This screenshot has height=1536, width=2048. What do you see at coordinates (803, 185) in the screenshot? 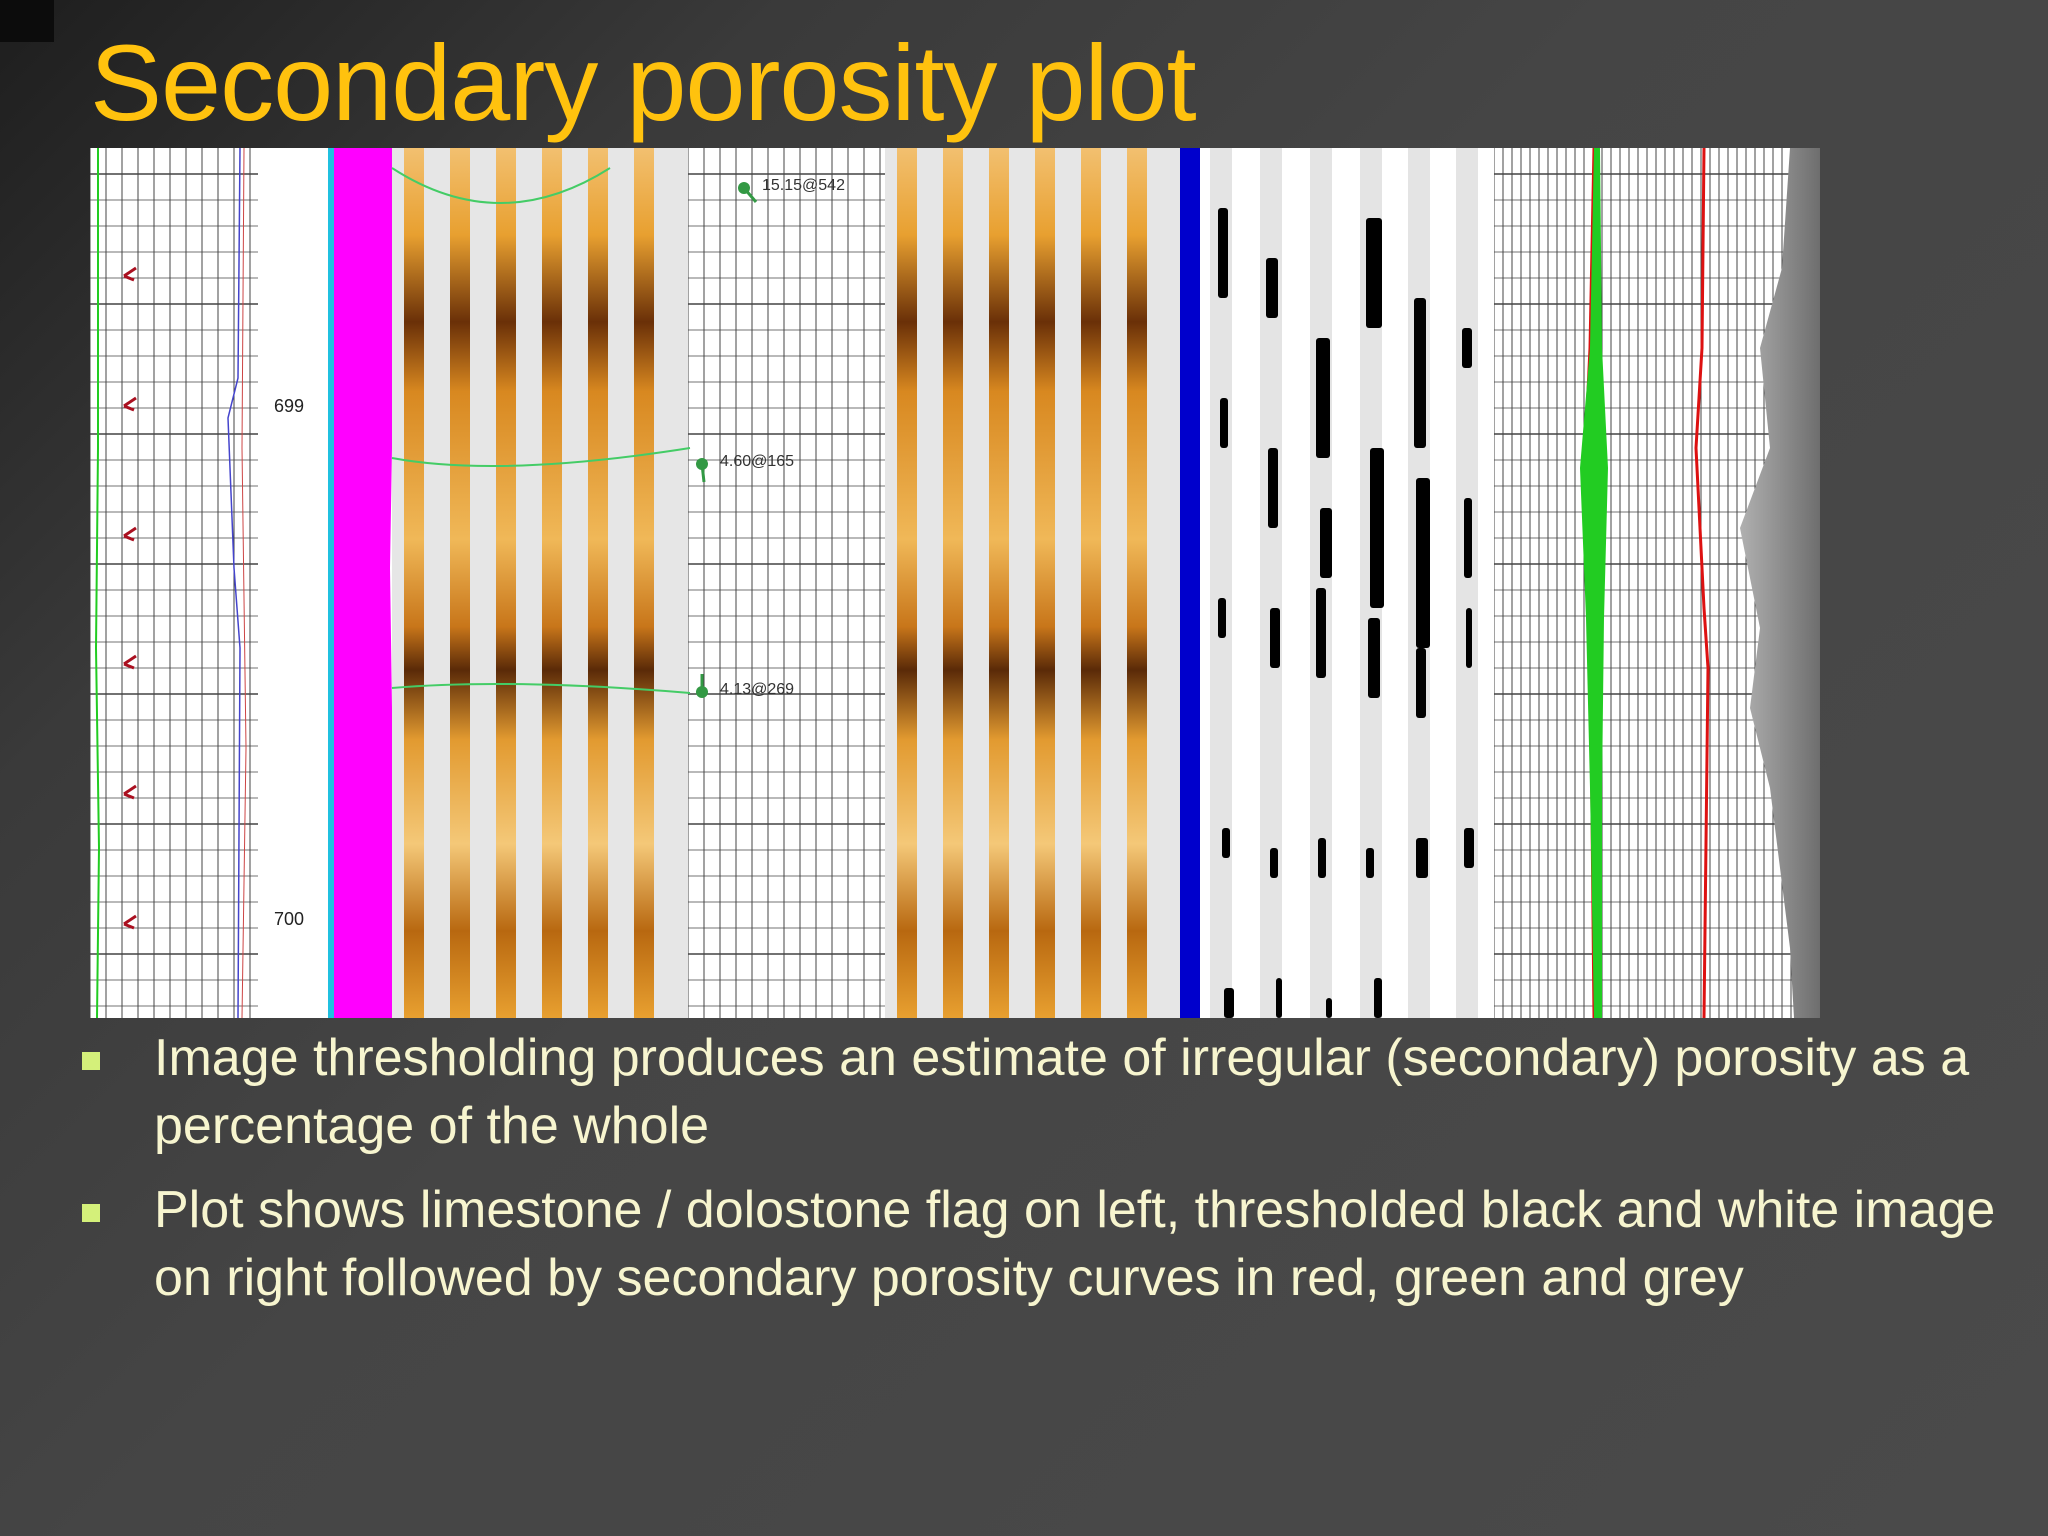
I see `svg-text: 15.15@542` at bounding box center [803, 185].